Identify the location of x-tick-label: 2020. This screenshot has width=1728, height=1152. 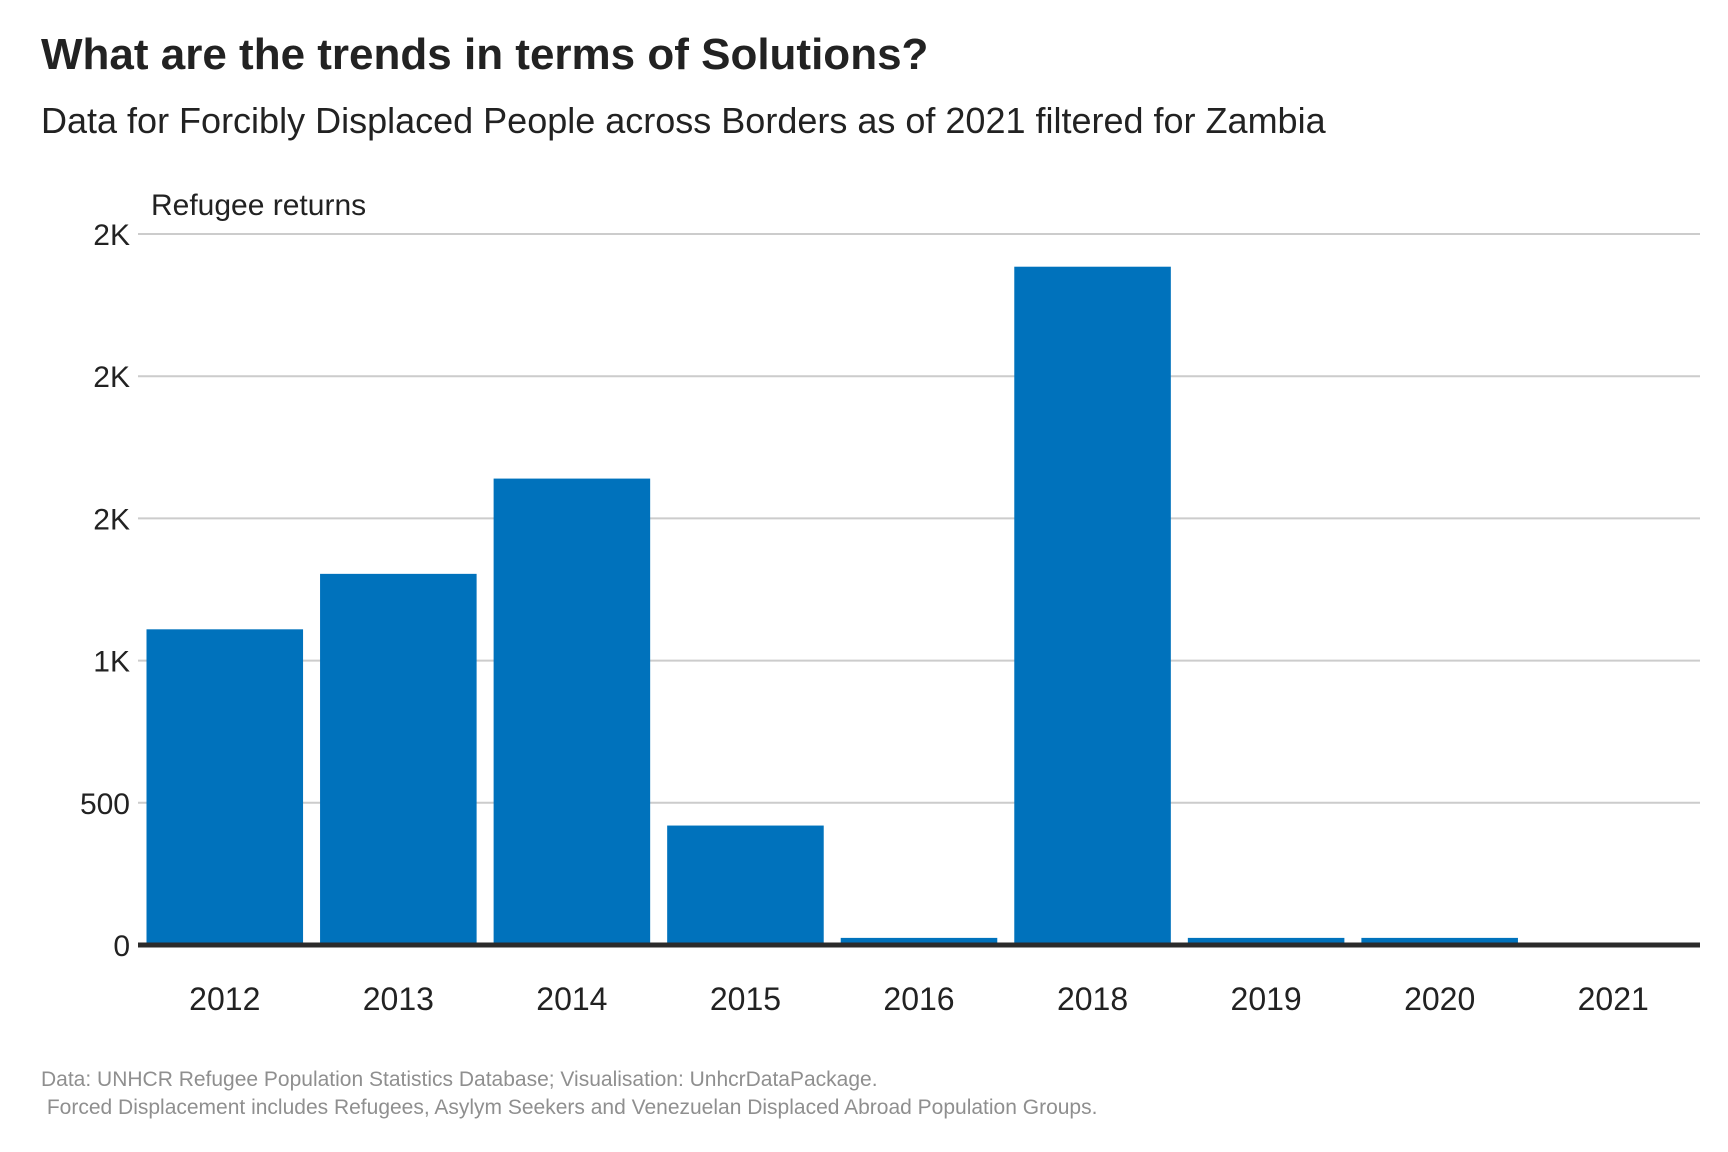
(1439, 999).